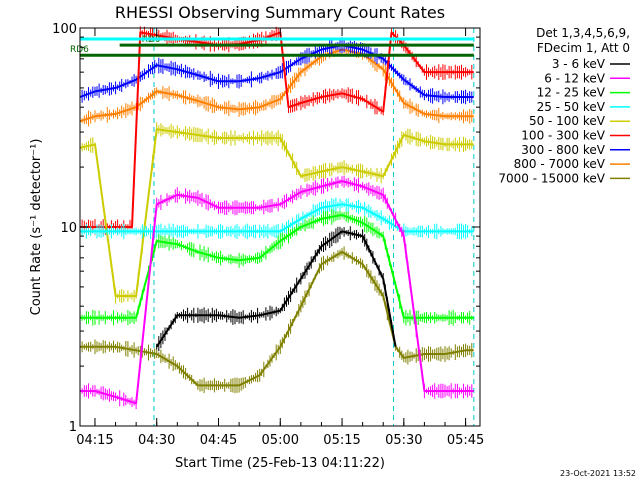 This screenshot has height=480, width=640. What do you see at coordinates (280, 12) in the screenshot?
I see `chart-title: RHESSI Observing Summary Count Rates` at bounding box center [280, 12].